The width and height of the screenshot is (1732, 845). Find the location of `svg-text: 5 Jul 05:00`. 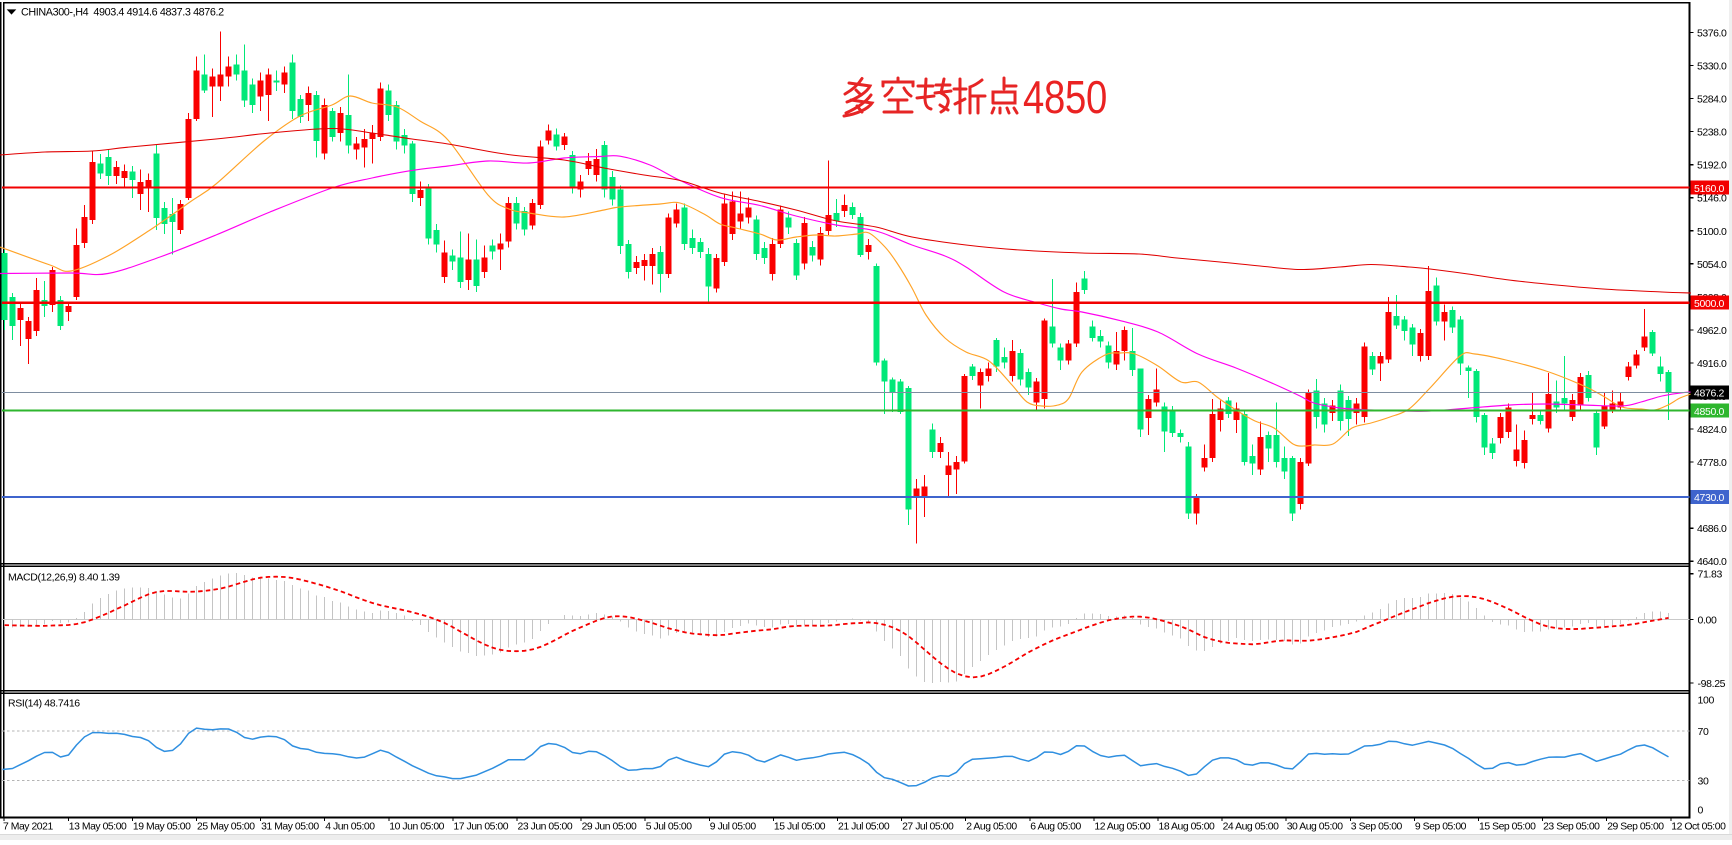

svg-text: 5 Jul 05:00 is located at coordinates (669, 827).